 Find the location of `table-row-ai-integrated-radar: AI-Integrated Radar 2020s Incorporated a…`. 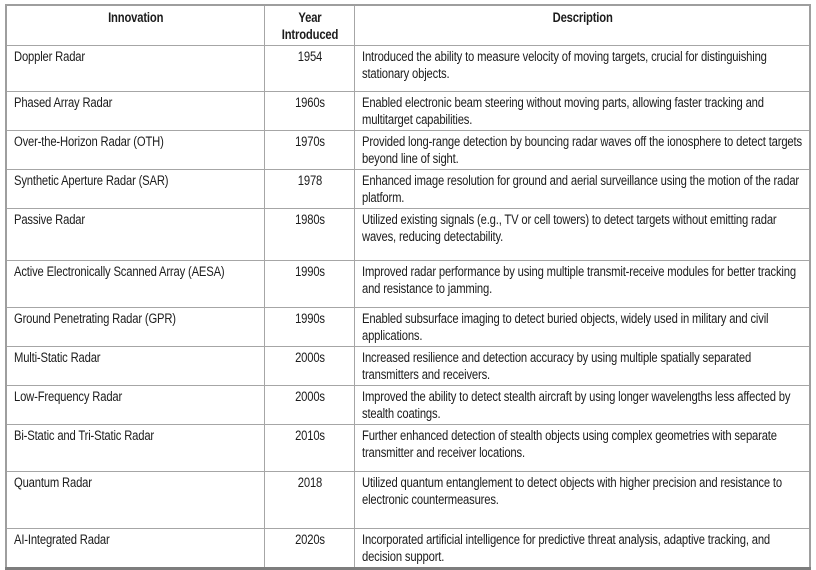

table-row-ai-integrated-radar: AI-Integrated Radar 2020s Incorporated a… is located at coordinates (408, 548).